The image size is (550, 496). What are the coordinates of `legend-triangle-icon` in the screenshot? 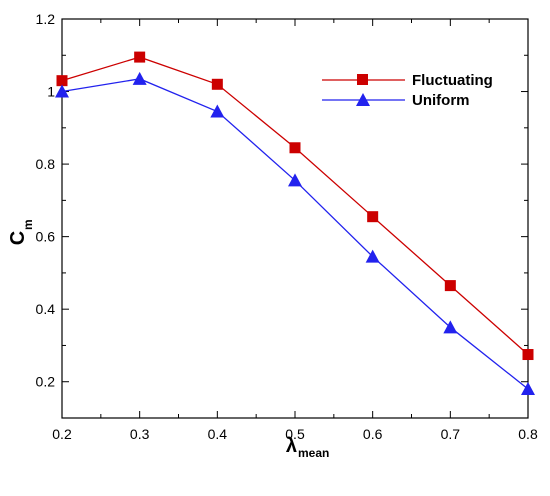 It's located at (363, 99).